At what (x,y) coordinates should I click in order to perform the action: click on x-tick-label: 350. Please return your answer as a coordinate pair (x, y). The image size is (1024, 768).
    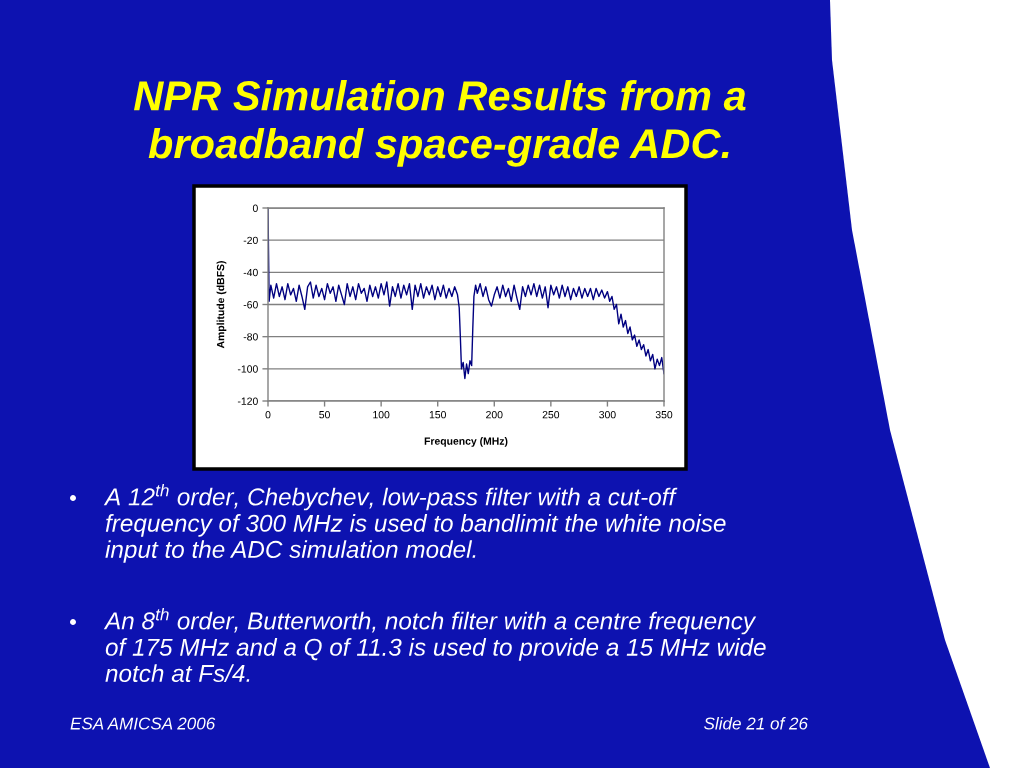
    Looking at the image, I should click on (664, 415).